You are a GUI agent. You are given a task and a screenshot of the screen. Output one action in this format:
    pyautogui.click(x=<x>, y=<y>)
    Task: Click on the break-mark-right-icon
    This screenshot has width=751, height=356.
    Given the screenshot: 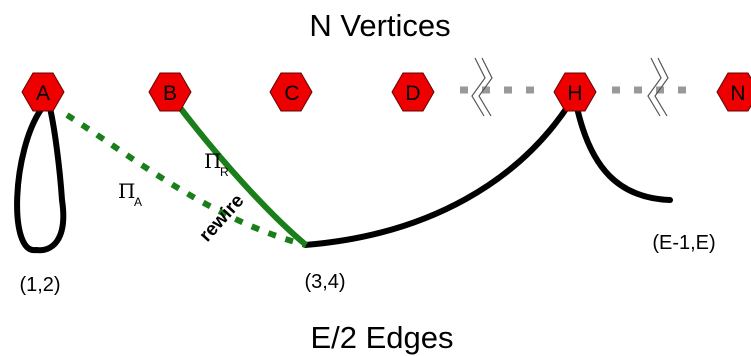 What is the action you would take?
    pyautogui.click(x=658, y=87)
    